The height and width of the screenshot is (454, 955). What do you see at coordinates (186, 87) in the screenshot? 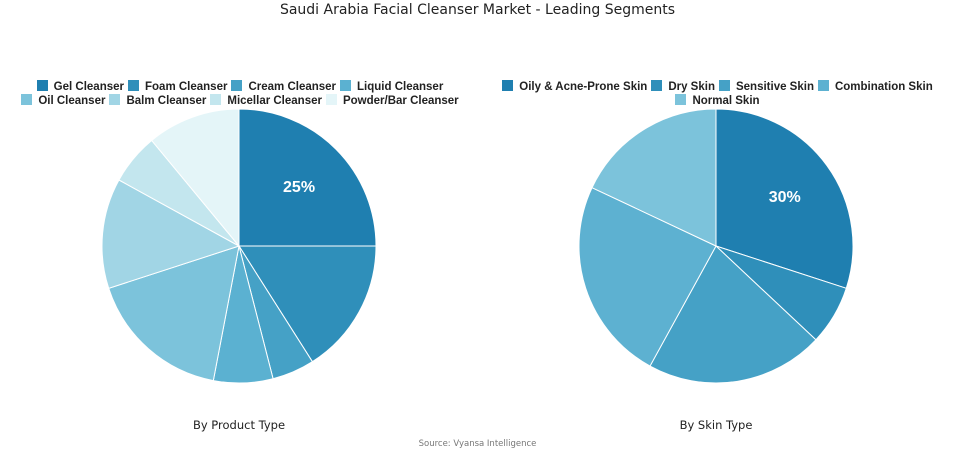
I see `legend-label: Foam Cleanser` at bounding box center [186, 87].